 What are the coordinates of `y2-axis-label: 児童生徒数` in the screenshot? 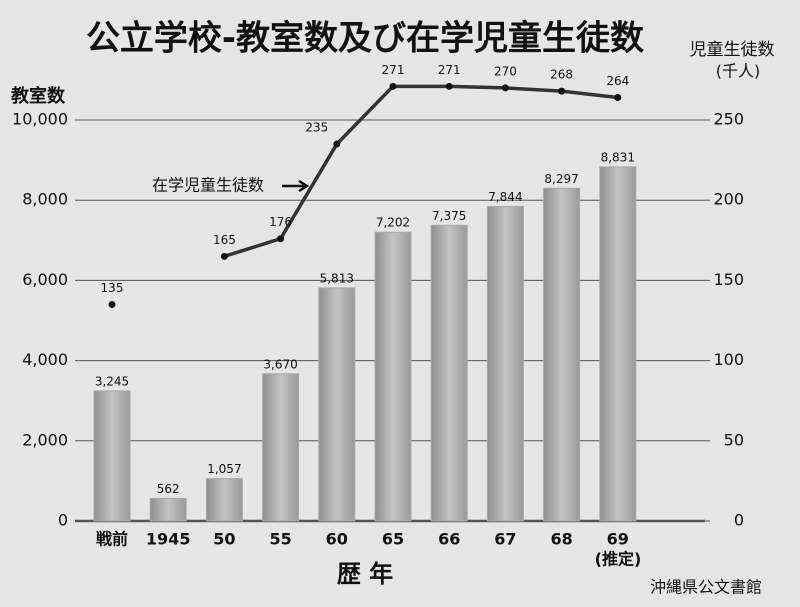 It's located at (732, 50).